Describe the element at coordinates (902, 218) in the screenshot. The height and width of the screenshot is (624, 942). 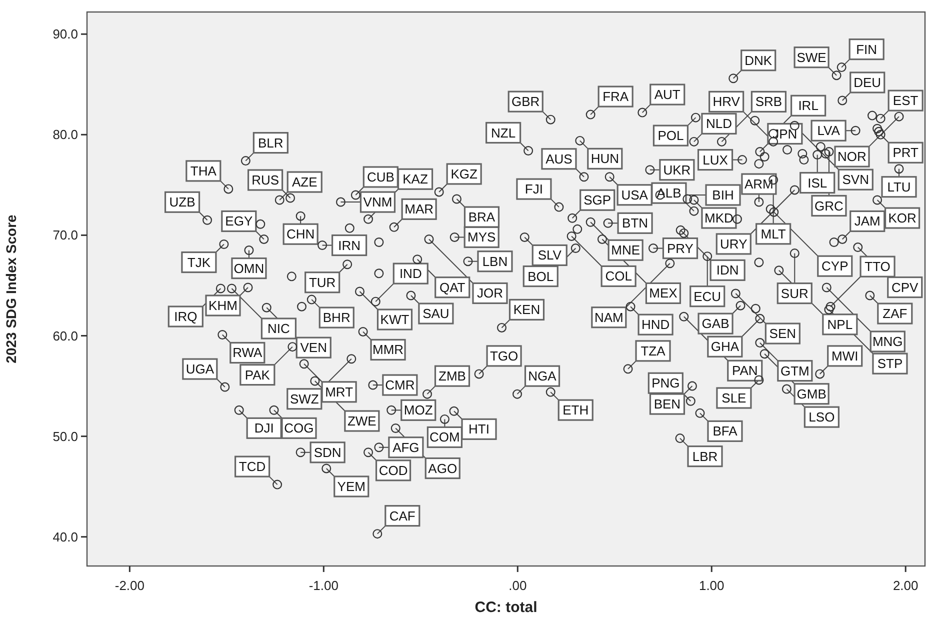
I see `annotation: KOR` at that location.